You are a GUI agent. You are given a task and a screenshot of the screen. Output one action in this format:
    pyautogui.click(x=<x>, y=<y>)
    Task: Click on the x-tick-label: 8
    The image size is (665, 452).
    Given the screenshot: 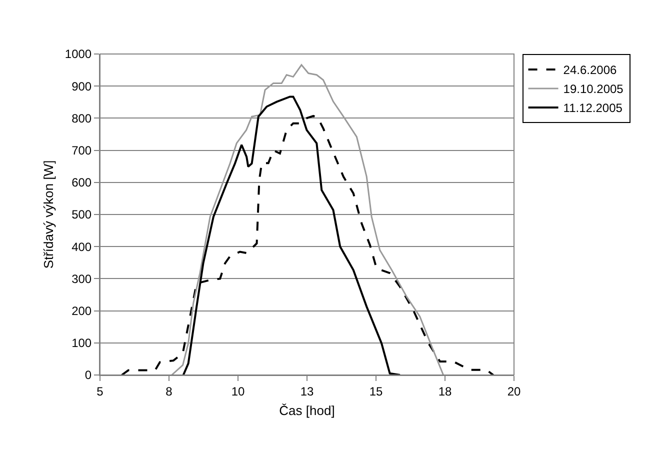 What is the action you would take?
    pyautogui.click(x=169, y=391)
    